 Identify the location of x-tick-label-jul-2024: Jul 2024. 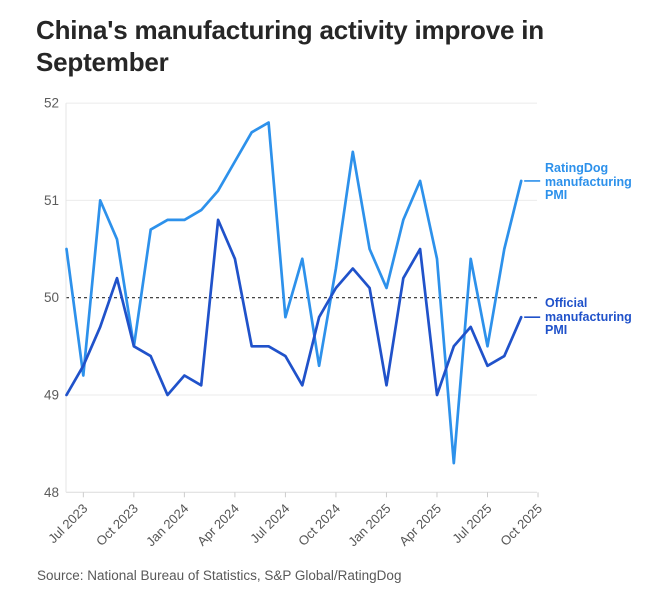
(269, 523).